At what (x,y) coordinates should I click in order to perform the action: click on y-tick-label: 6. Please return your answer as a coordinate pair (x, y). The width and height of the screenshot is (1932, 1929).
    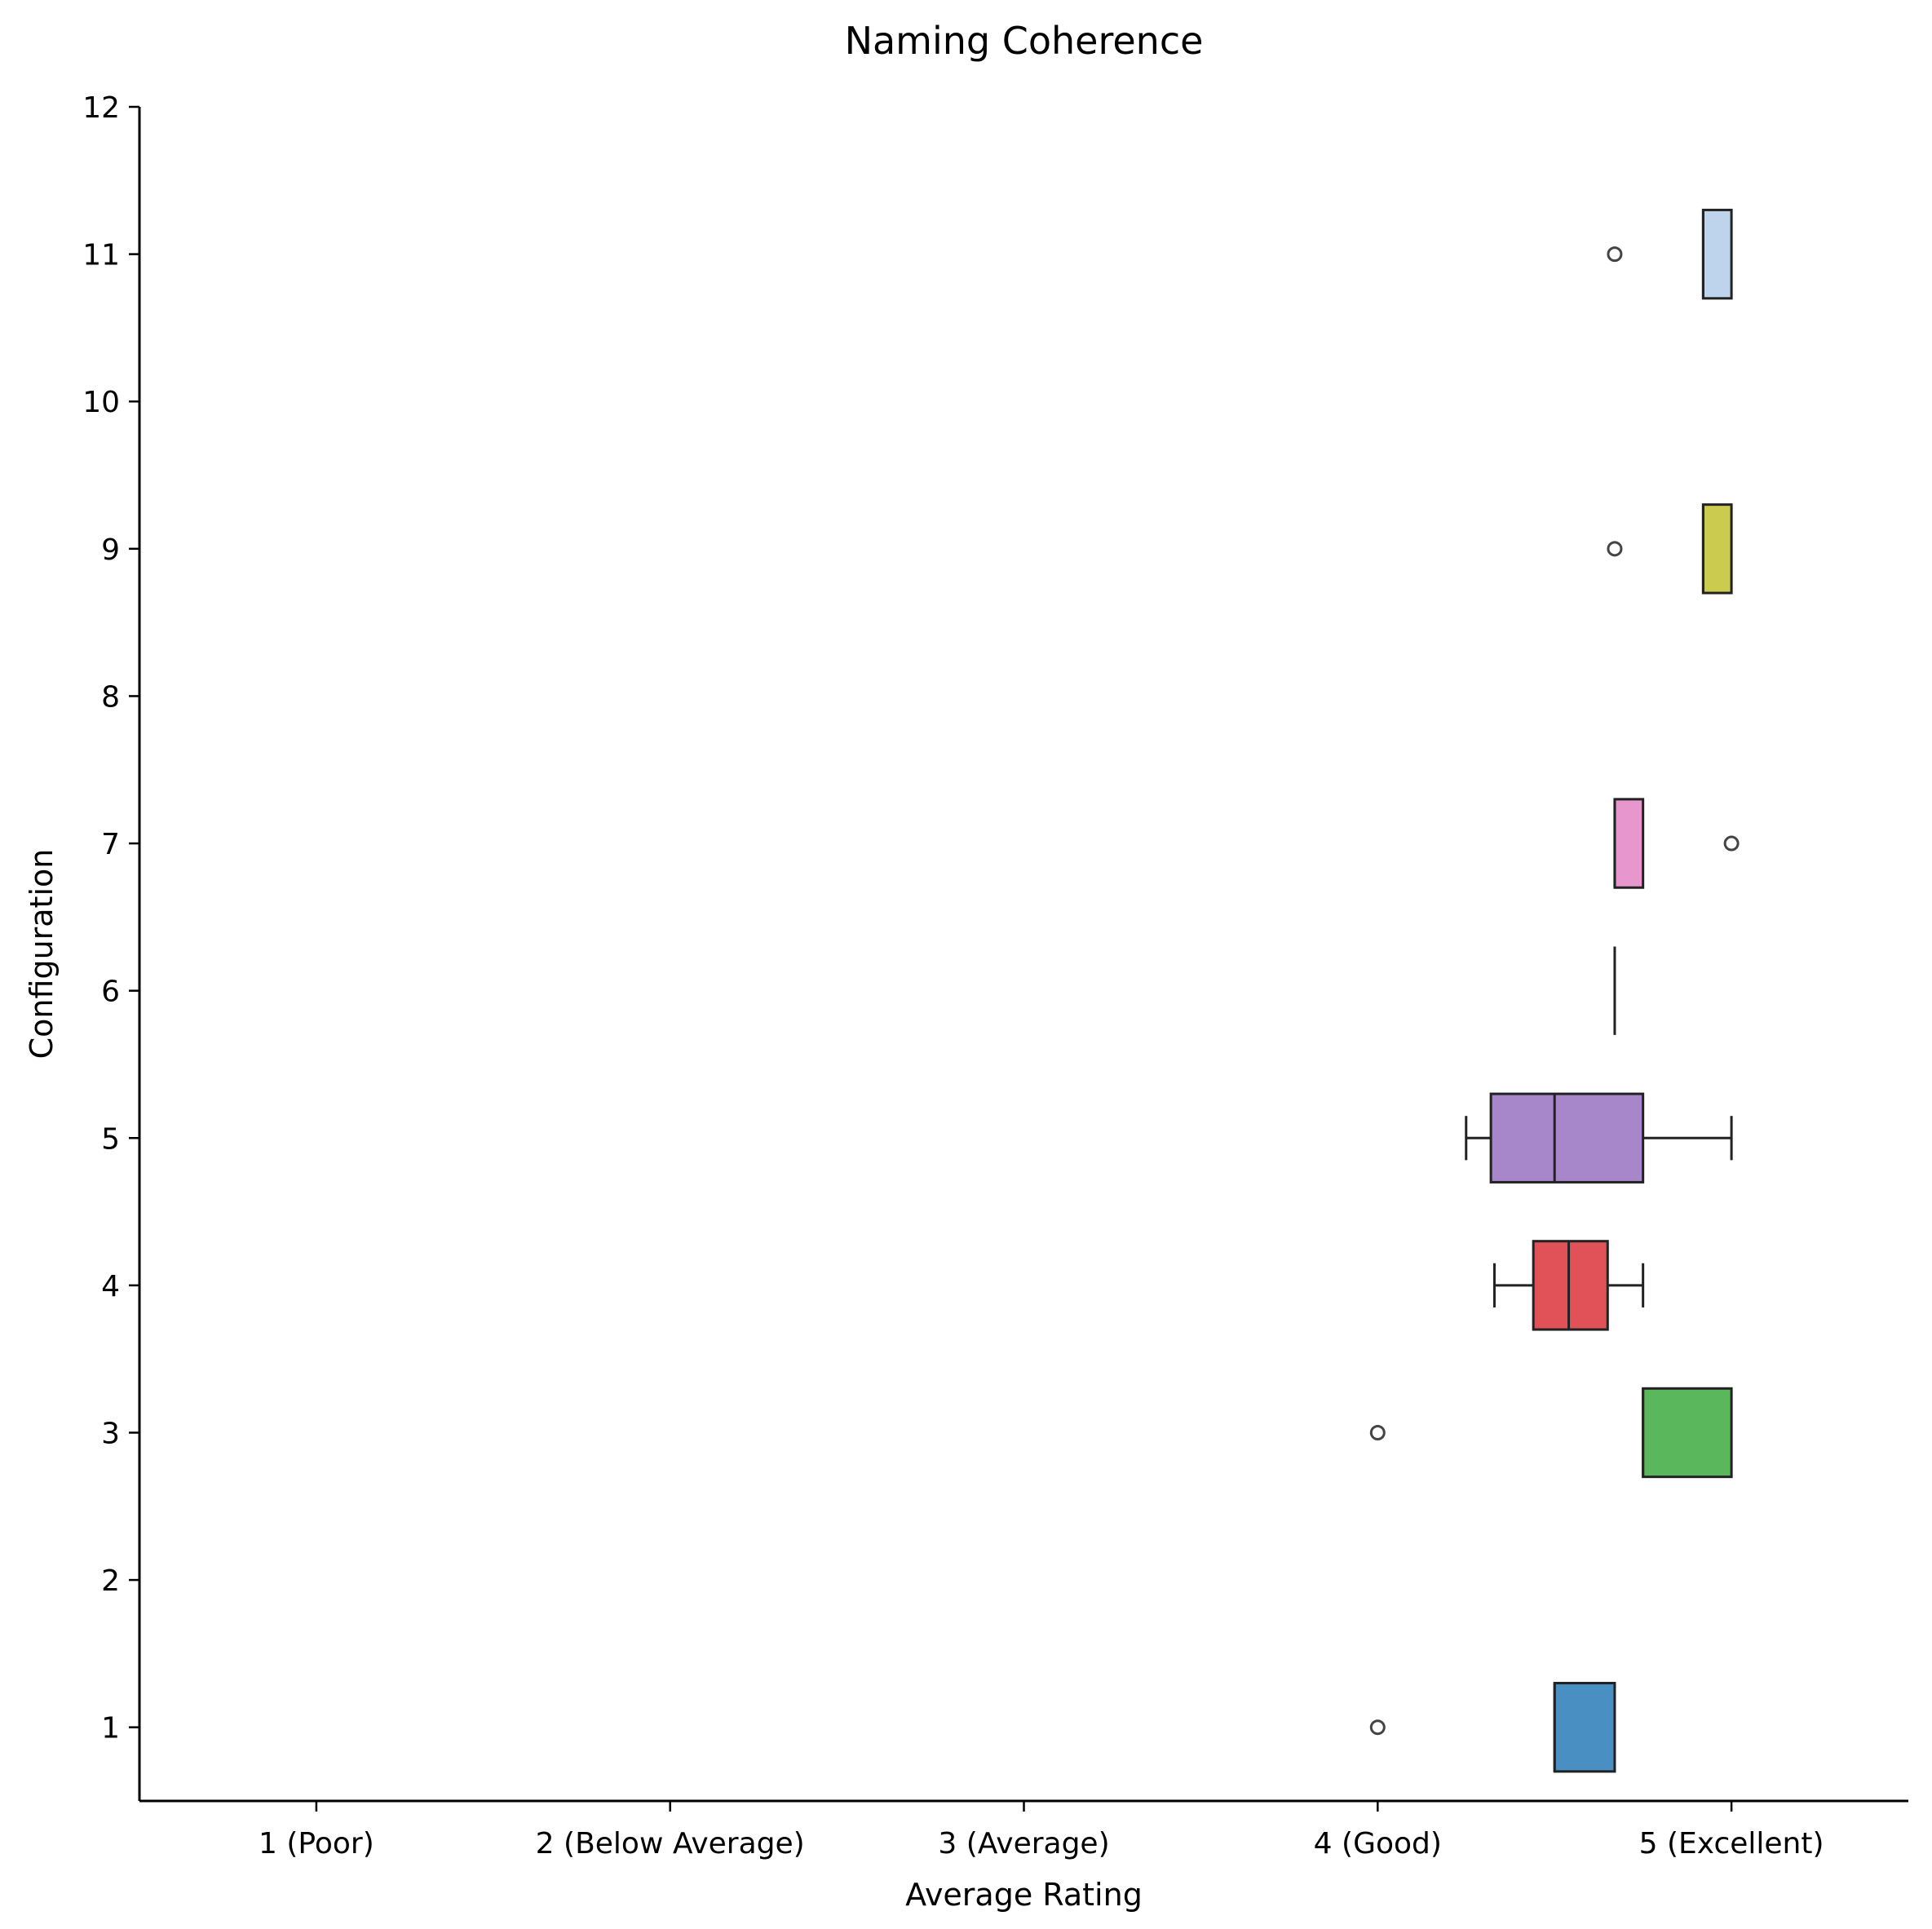
    Looking at the image, I should click on (110, 992).